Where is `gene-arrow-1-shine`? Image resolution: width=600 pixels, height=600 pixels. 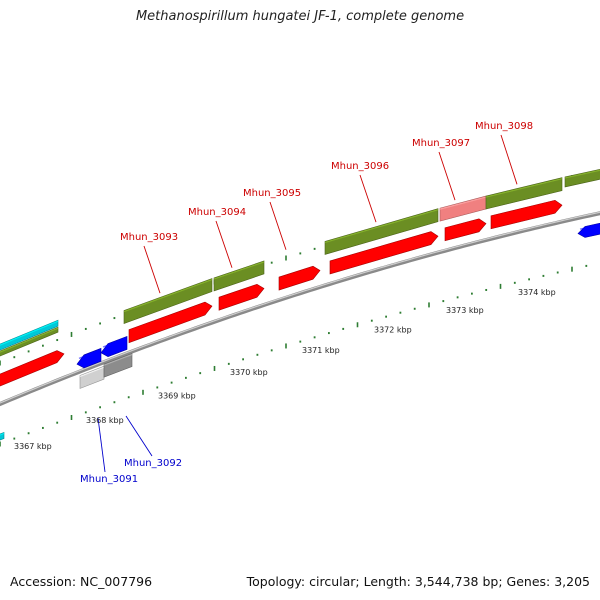 gene-arrow-1-shine is located at coordinates (239, 292).